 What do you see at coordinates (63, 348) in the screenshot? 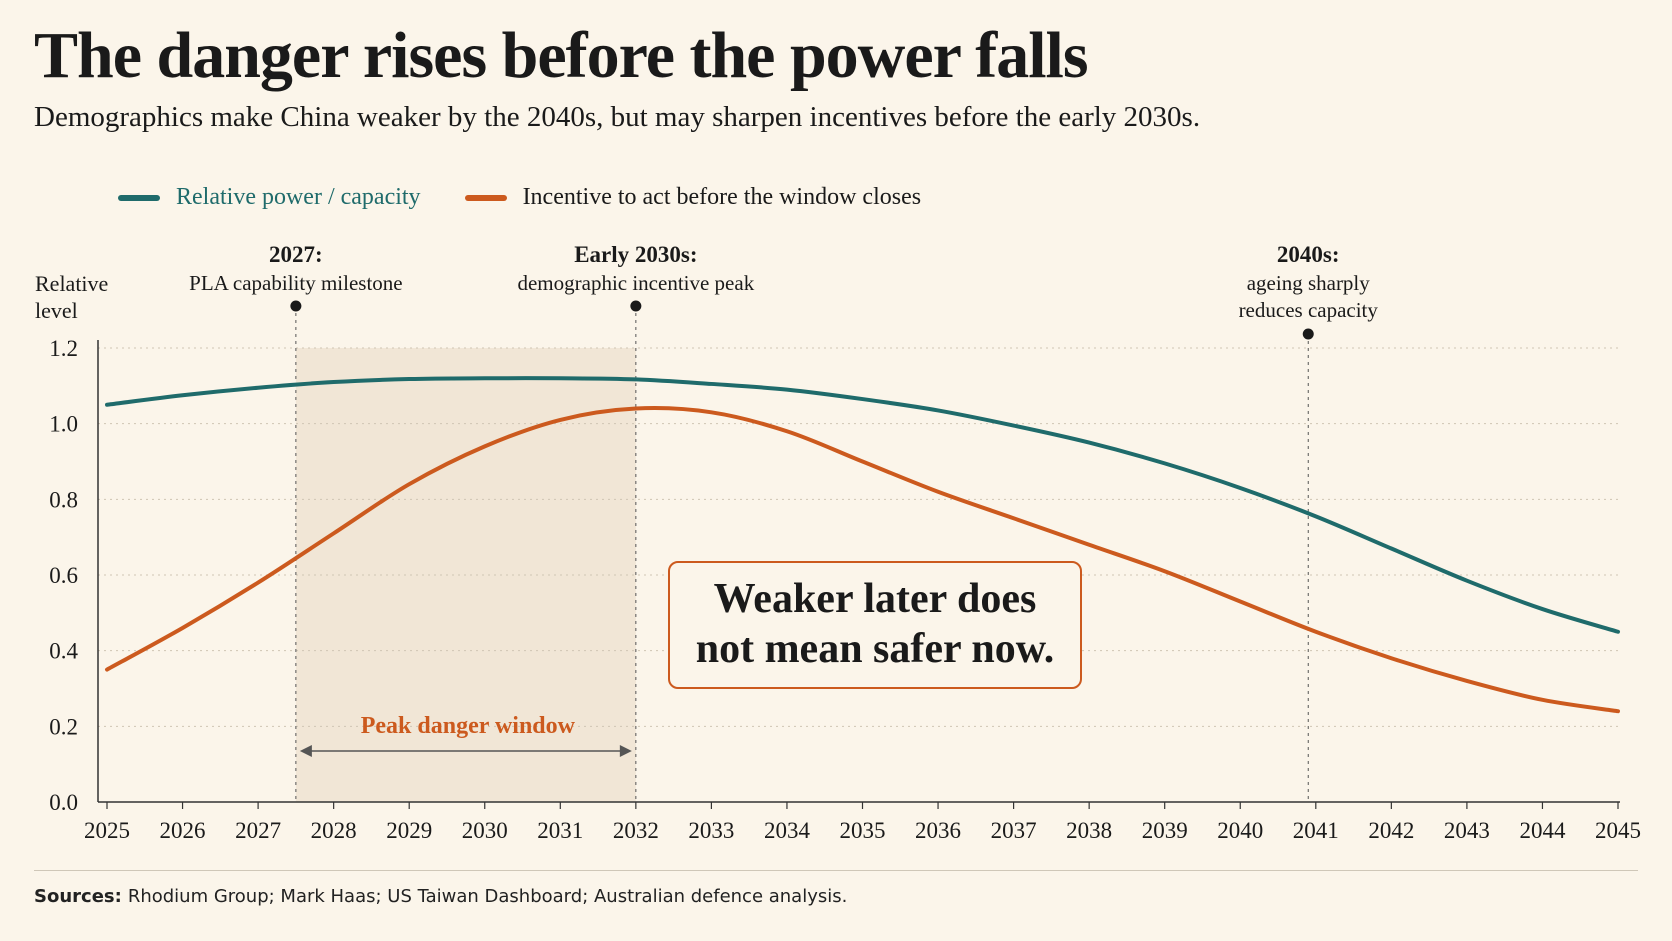
I see `y-tick-label: 1.2` at bounding box center [63, 348].